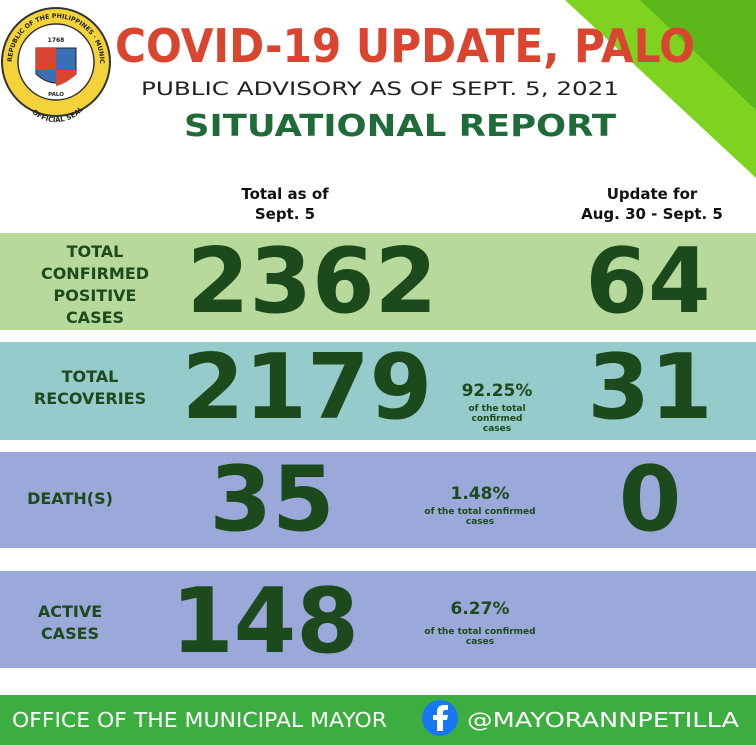  I want to click on footer-handle: @MAYORANNPETILLA, so click(603, 720).